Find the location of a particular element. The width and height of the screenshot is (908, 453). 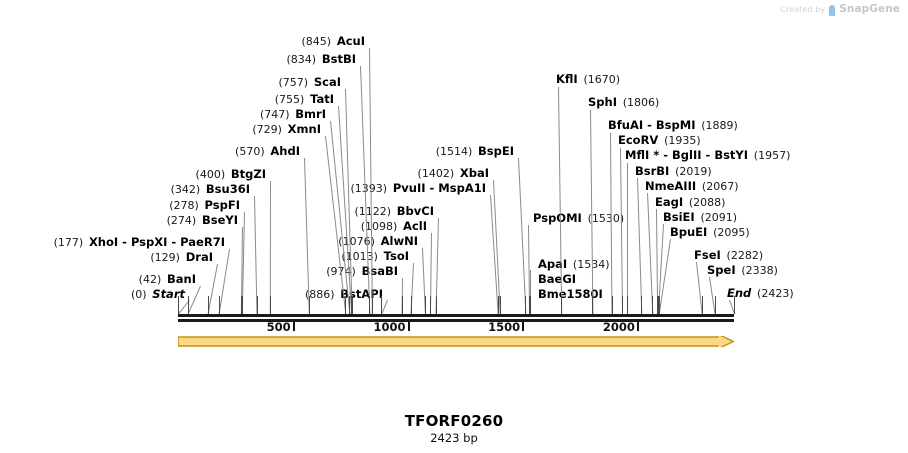

enzyme-label-bstapi: (886) BstAPI is located at coordinates (191, 294).